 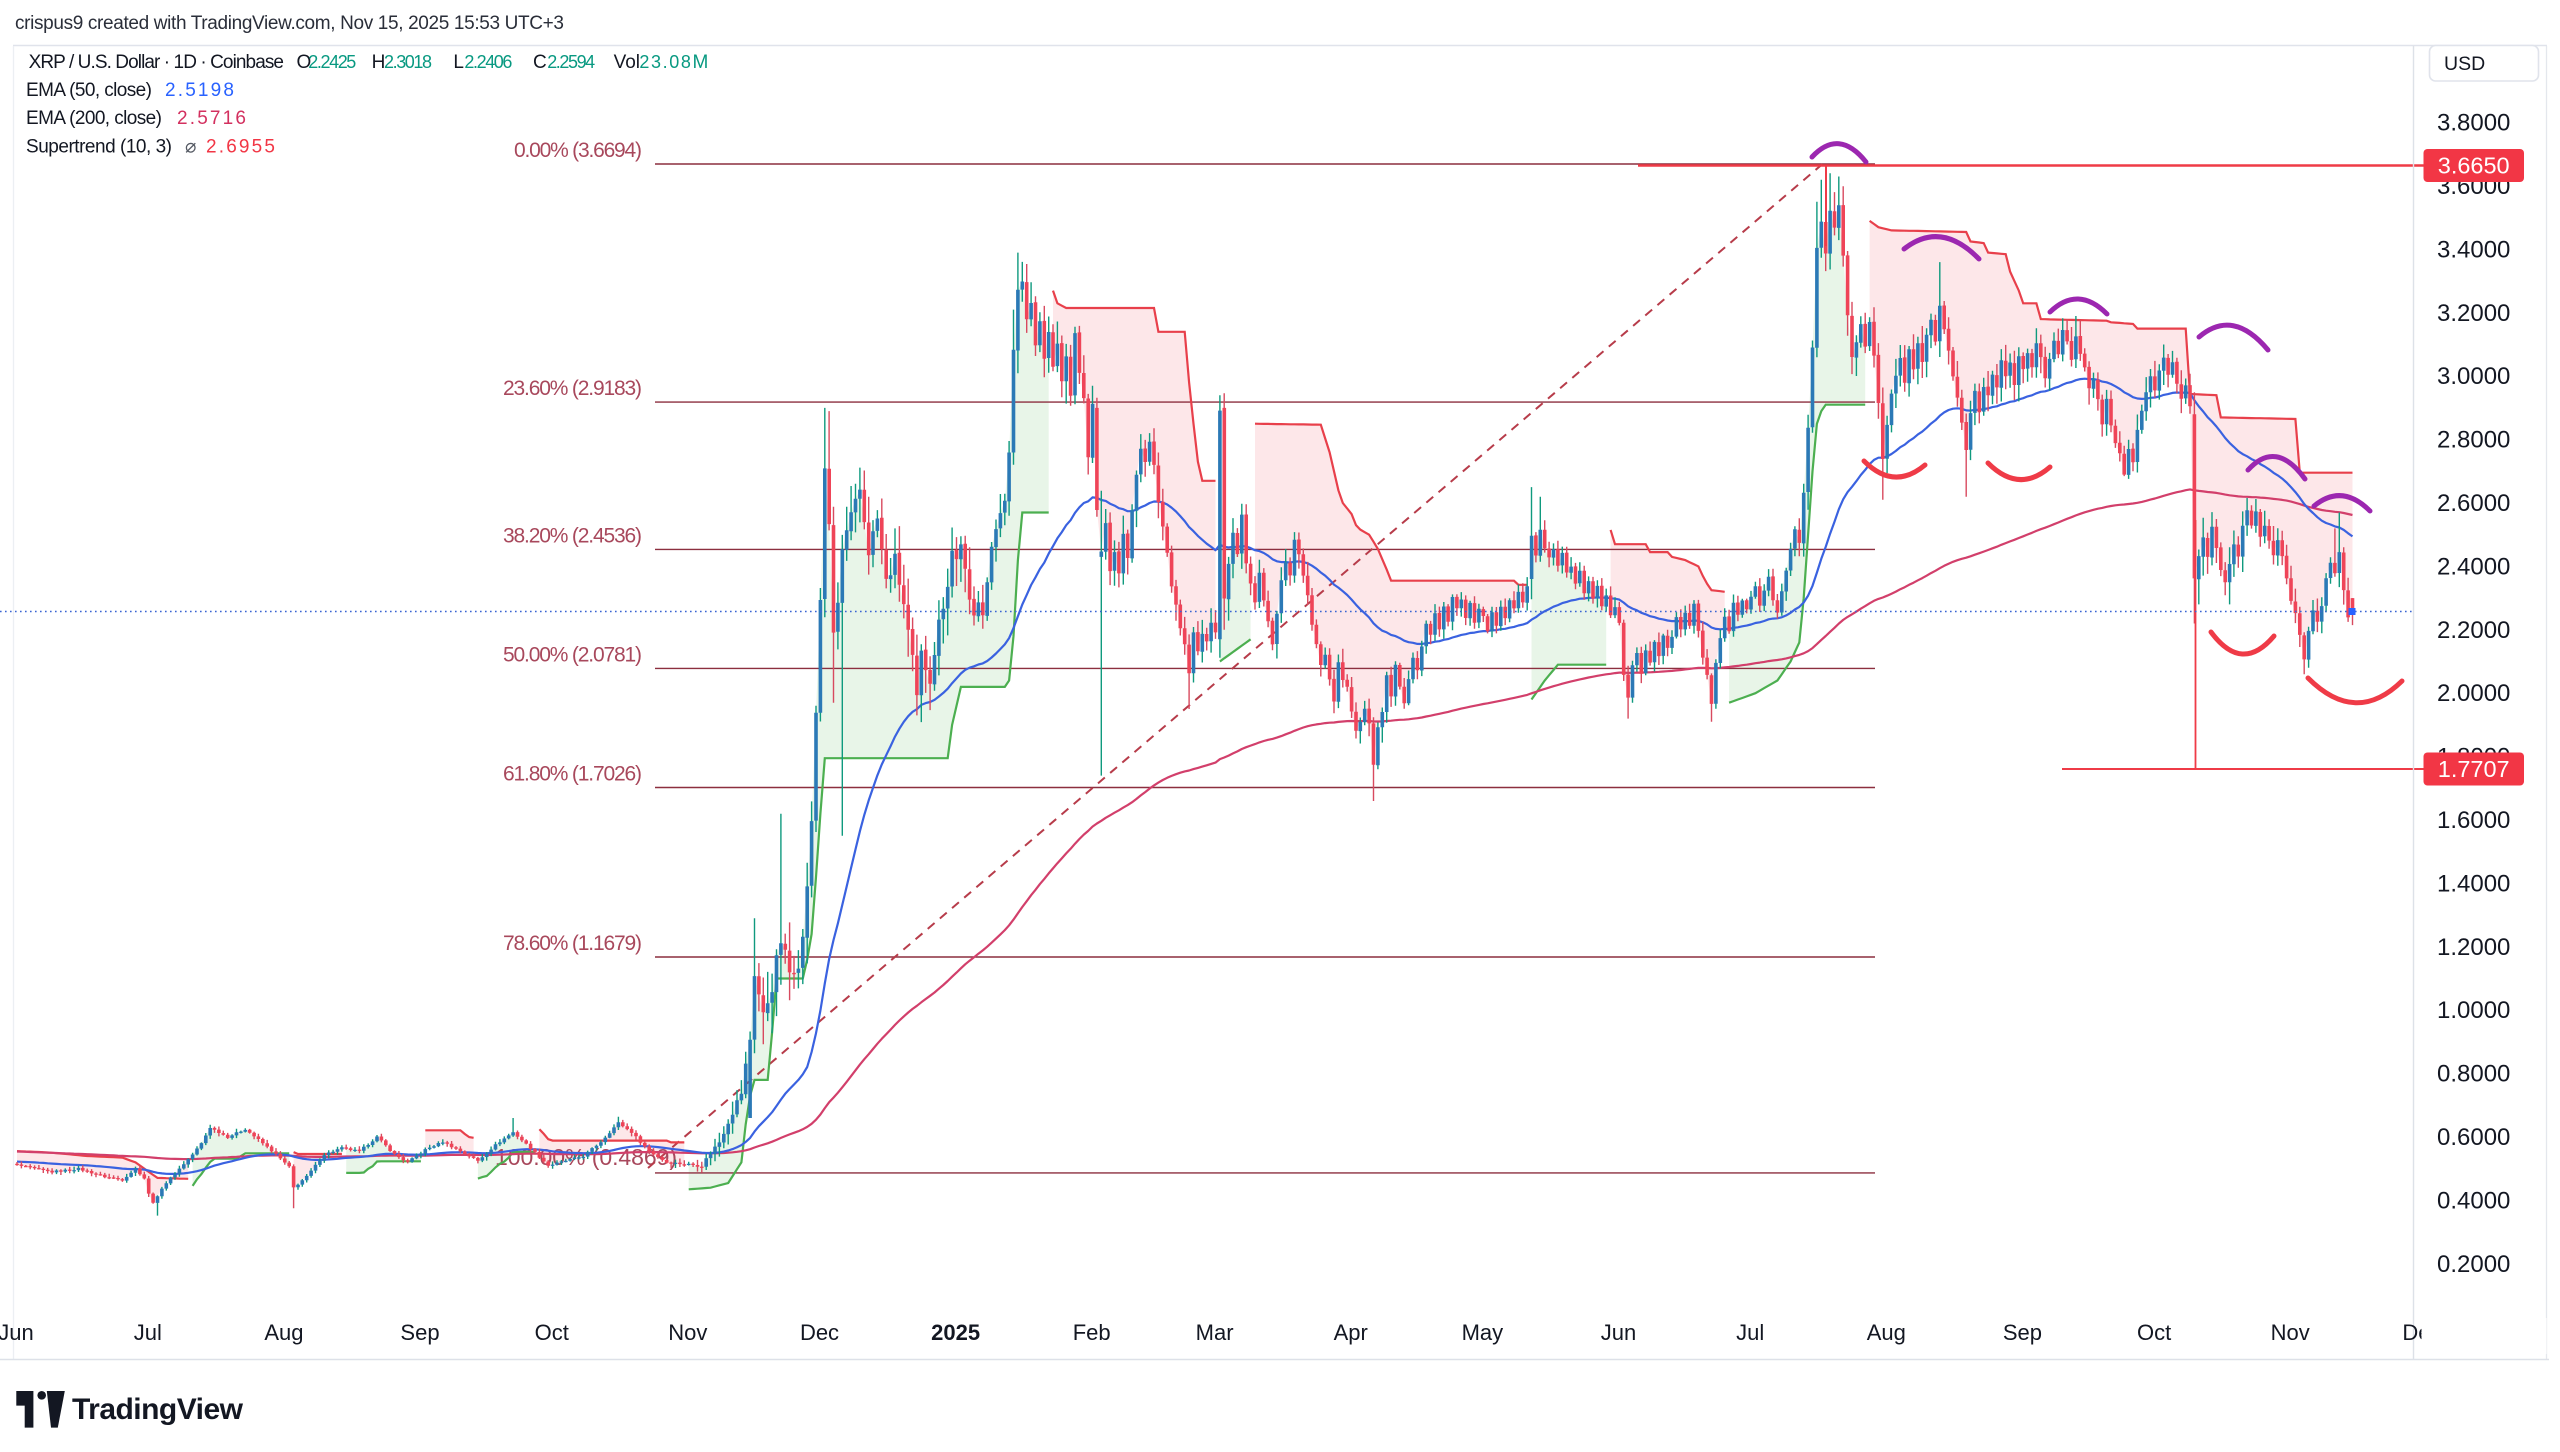 I want to click on svg-text: 50.00% (2.0781), so click(x=572, y=654).